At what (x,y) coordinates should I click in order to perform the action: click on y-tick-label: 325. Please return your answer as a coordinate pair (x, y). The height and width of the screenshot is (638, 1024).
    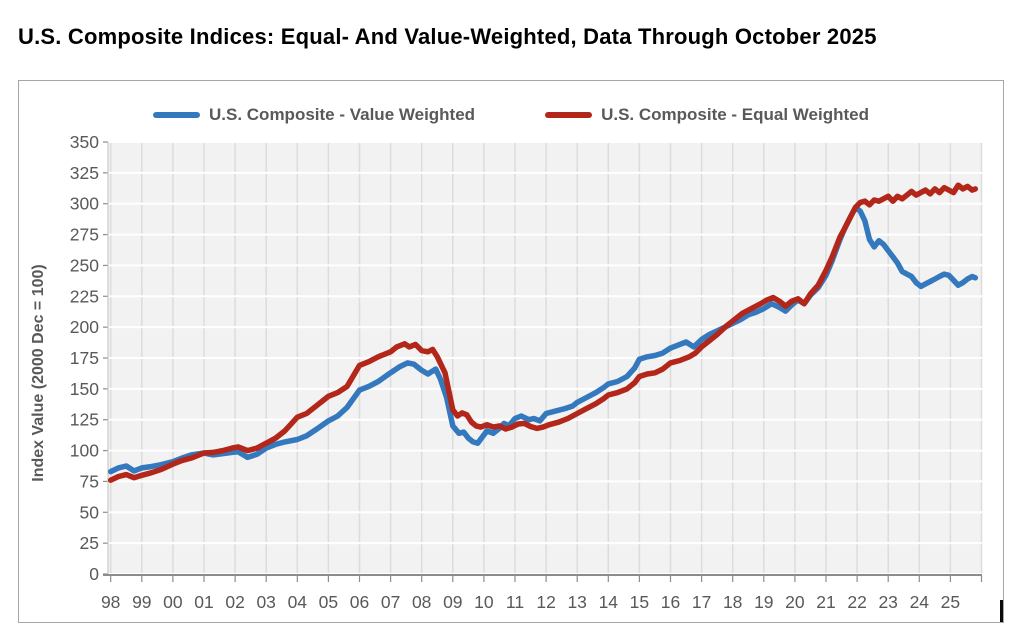
    Looking at the image, I should click on (84, 173).